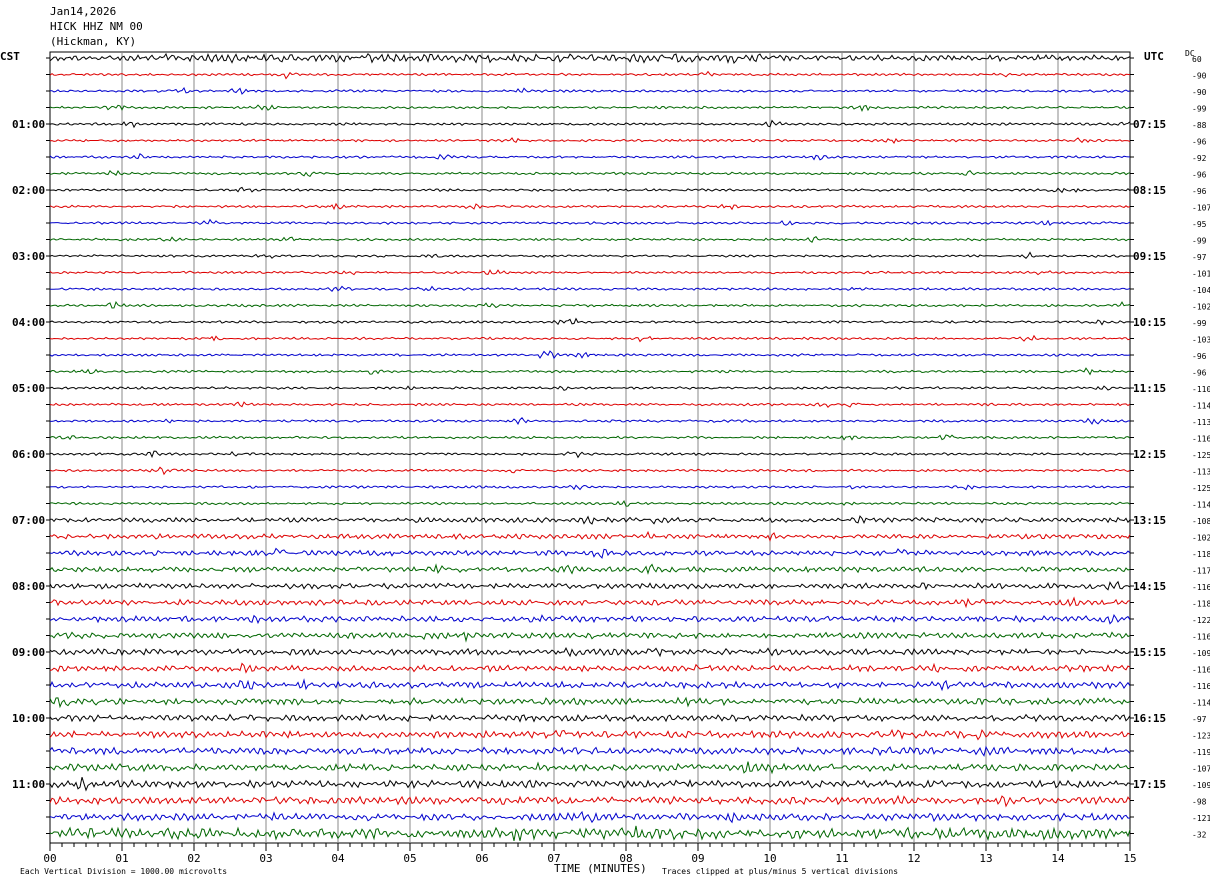 The image size is (1210, 886). I want to click on dc-offset-label: -122, so click(1201, 620).